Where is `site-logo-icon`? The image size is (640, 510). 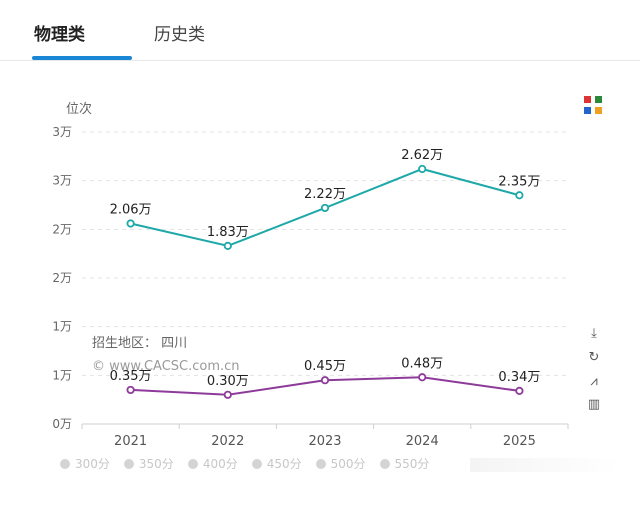 site-logo-icon is located at coordinates (593, 105).